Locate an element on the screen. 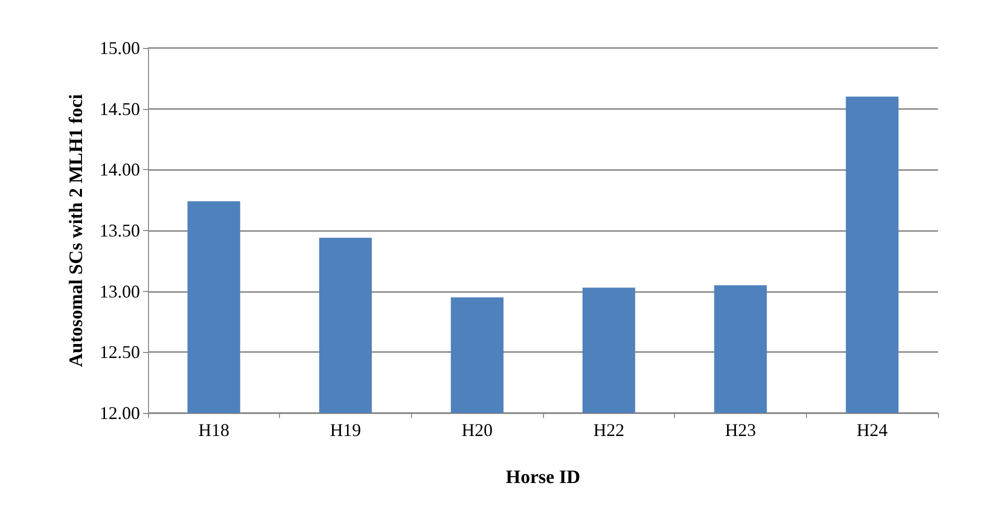  x-tick-label: H18 is located at coordinates (214, 430).